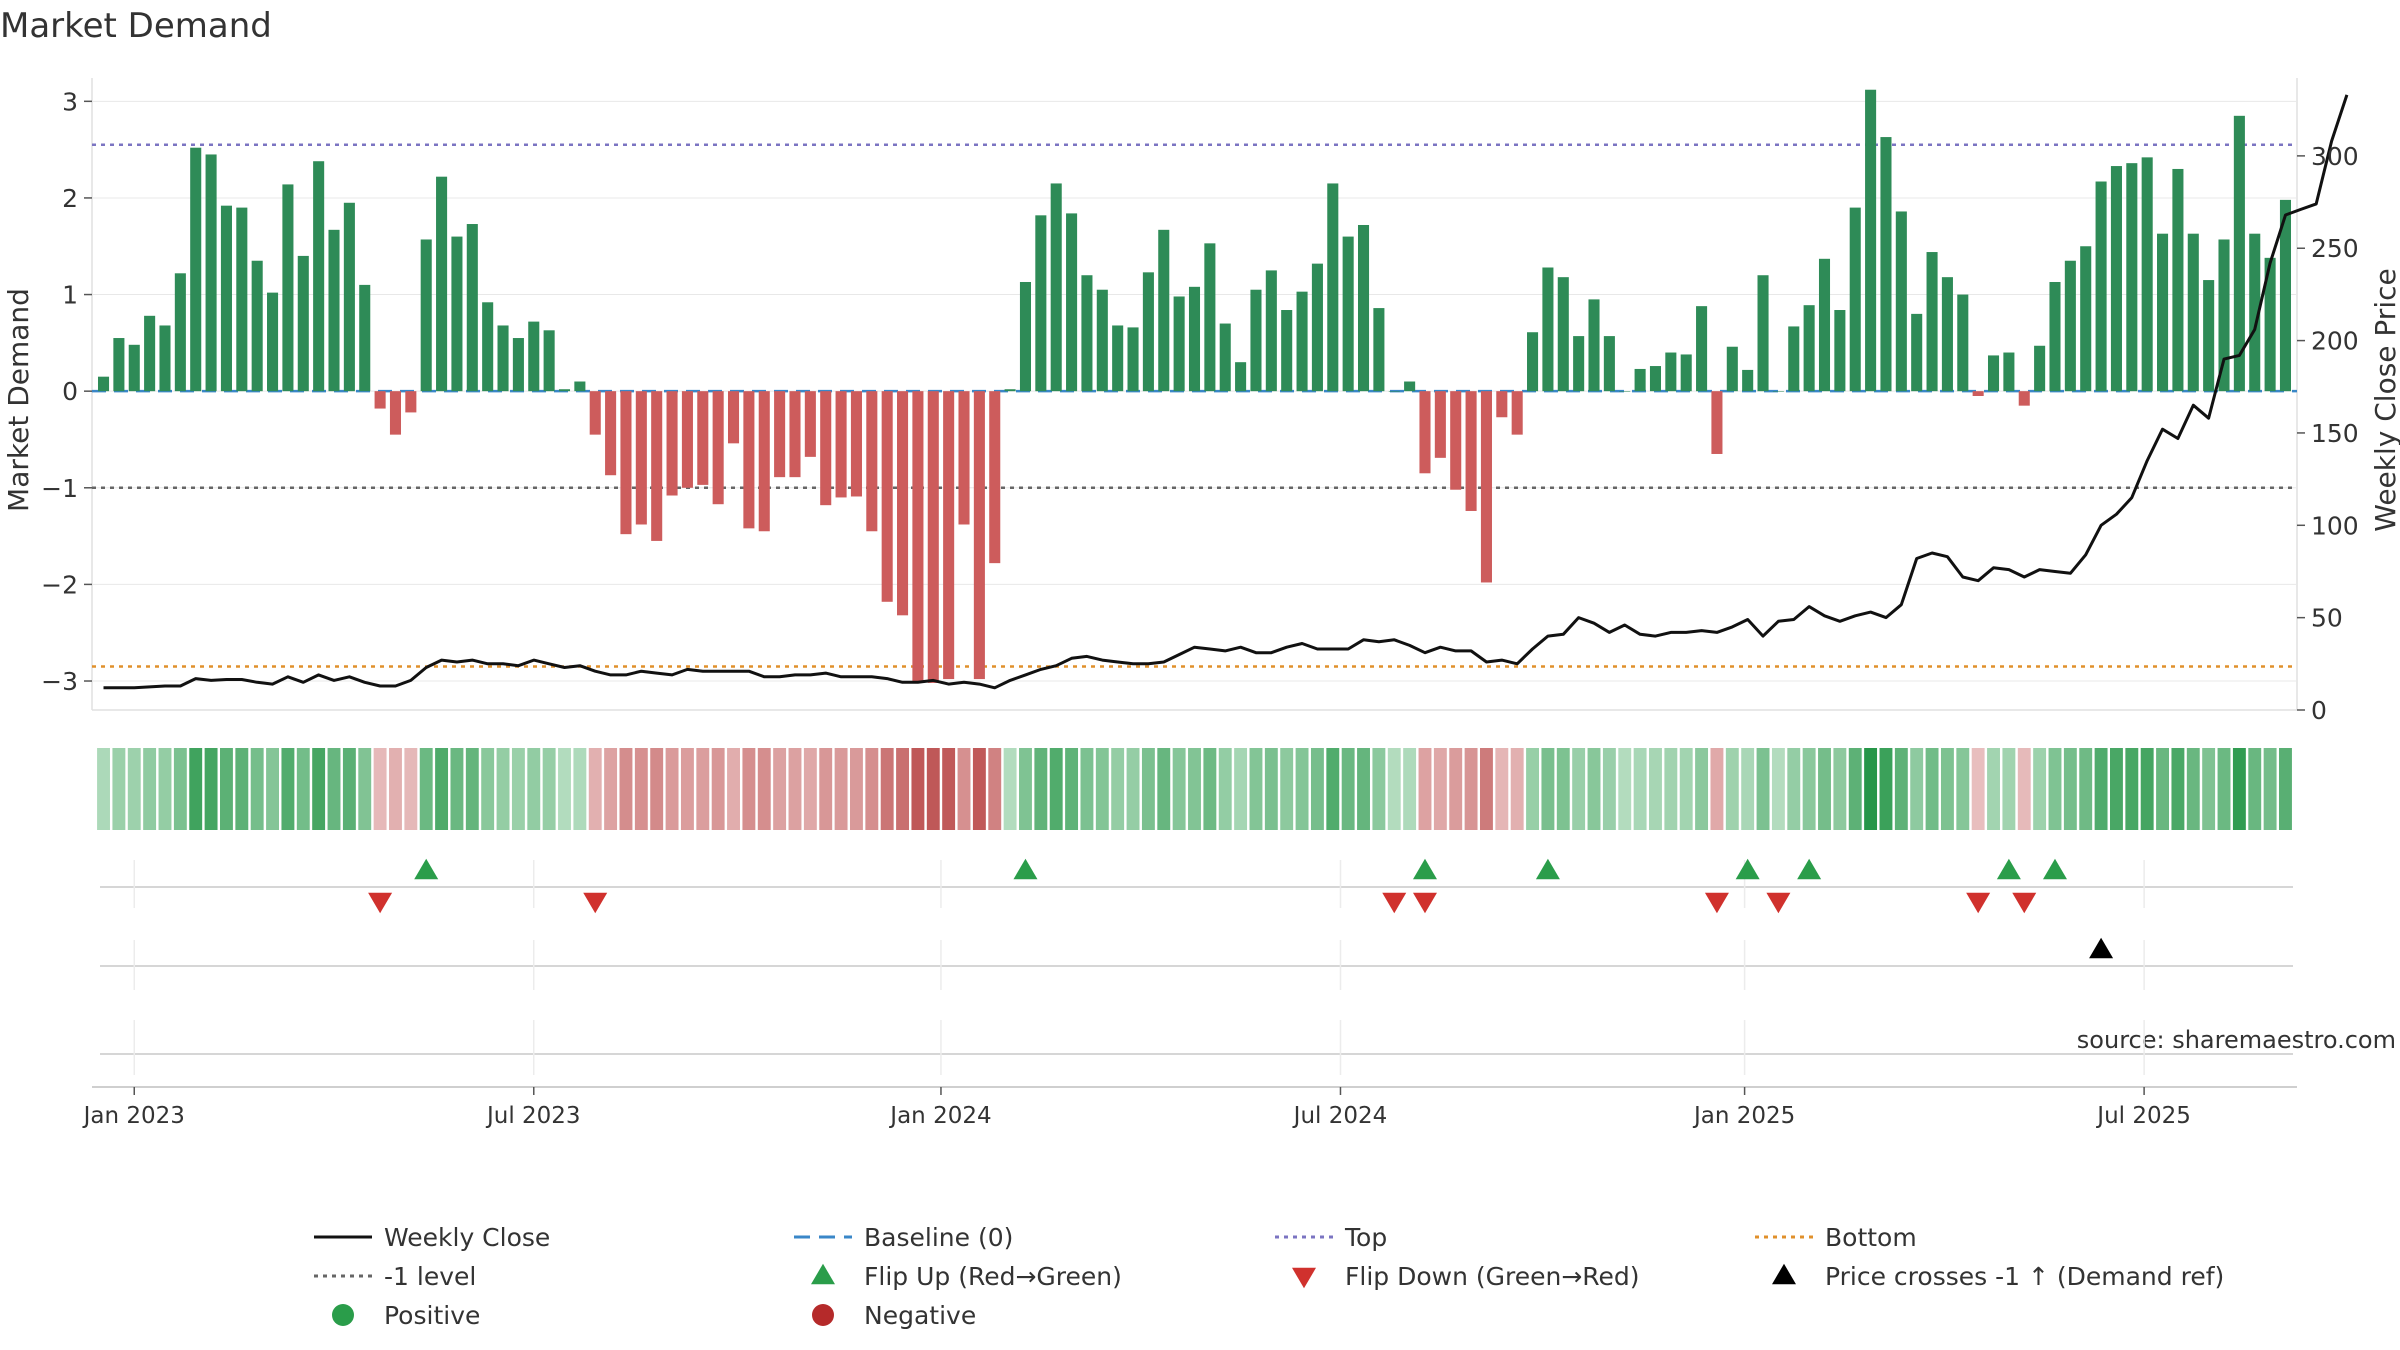 The height and width of the screenshot is (1350, 2400). Describe the element at coordinates (432, 1315) in the screenshot. I see `legend-label: Positive` at that location.